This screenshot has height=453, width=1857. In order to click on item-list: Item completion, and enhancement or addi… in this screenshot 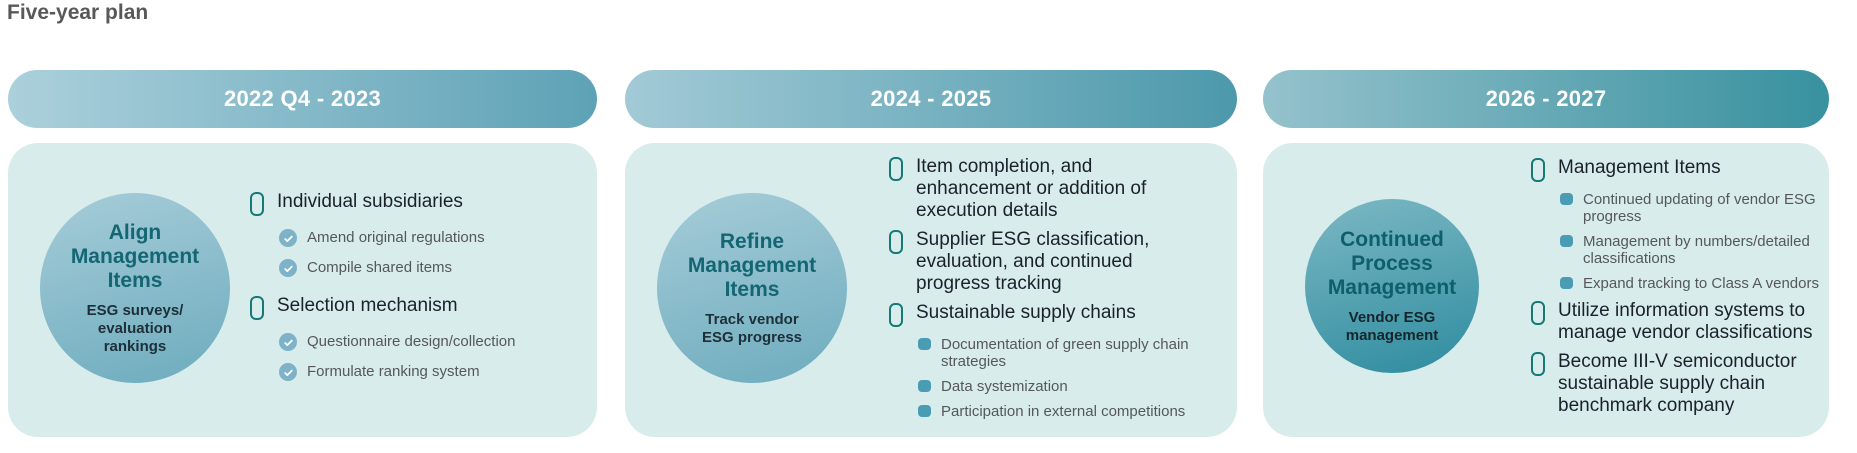, I will do `click(1046, 292)`.